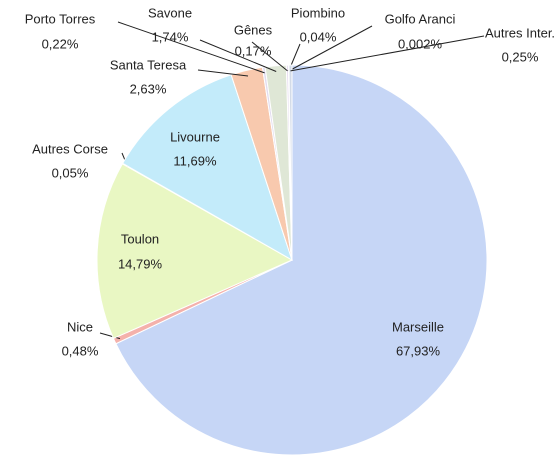 This screenshot has height=461, width=557. What do you see at coordinates (418, 350) in the screenshot?
I see `slice-value: 67,93%` at bounding box center [418, 350].